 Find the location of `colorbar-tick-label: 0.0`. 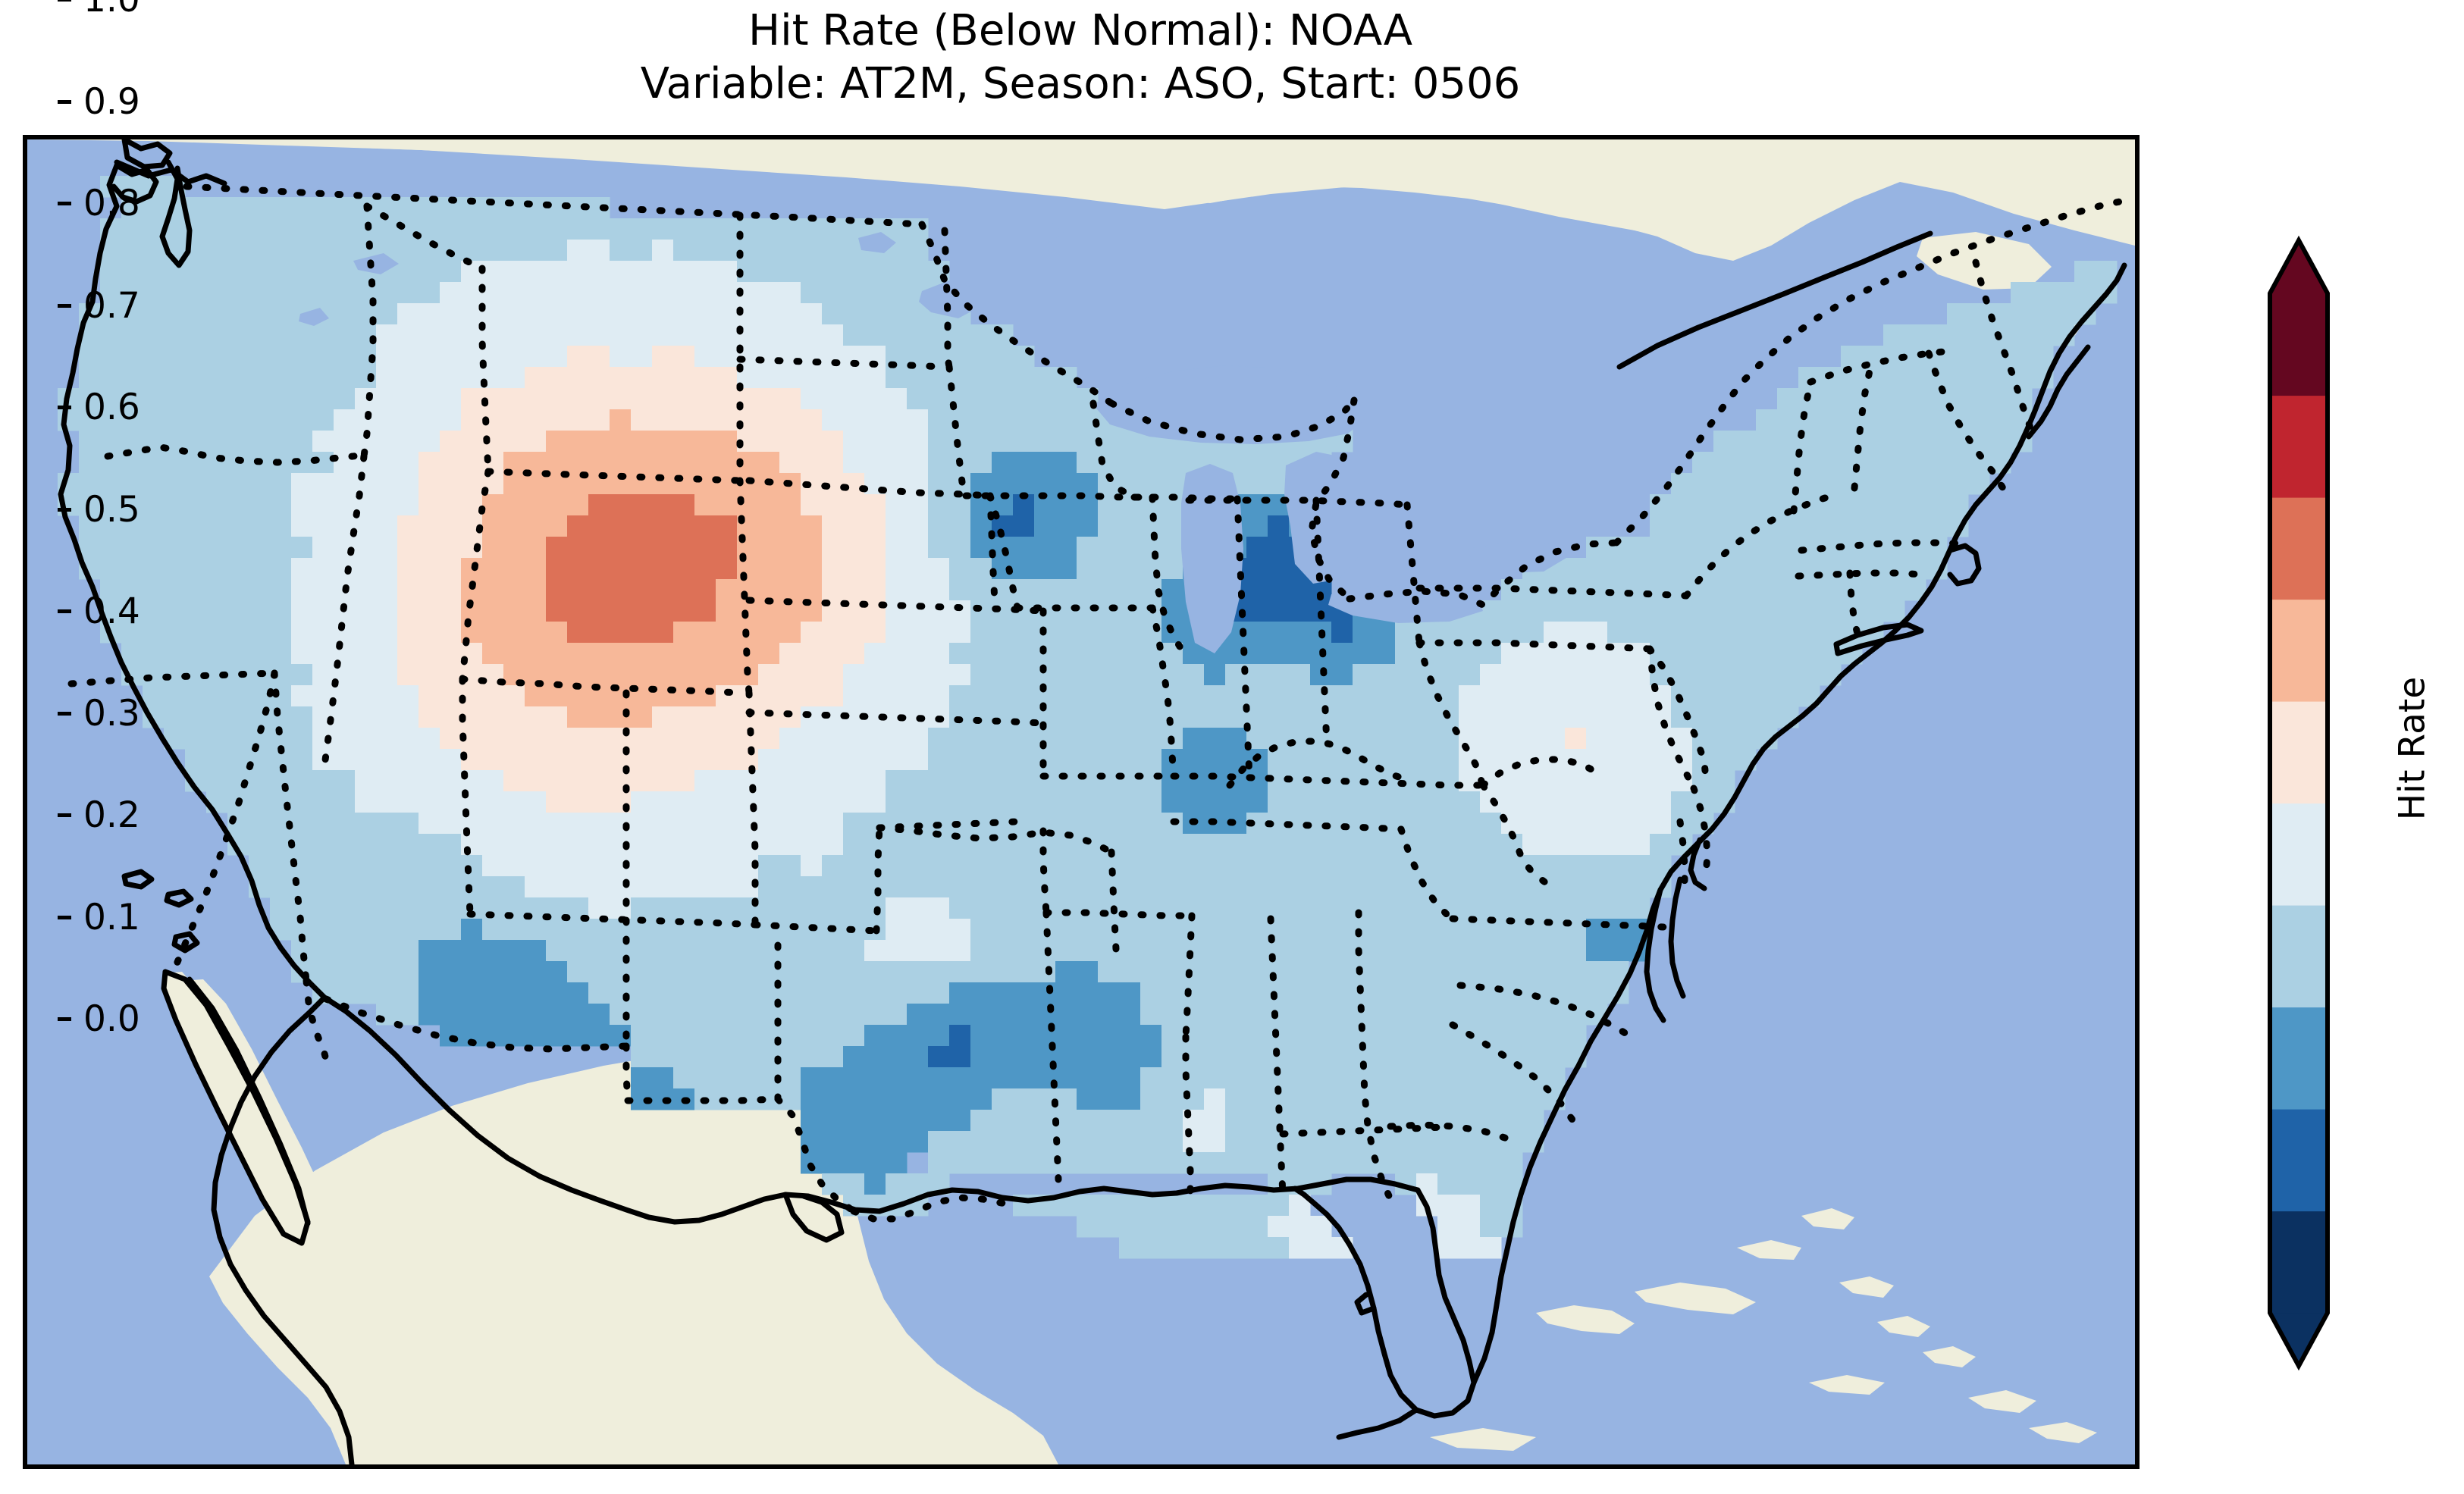

colorbar-tick-label: 0.0 is located at coordinates (111, 1019).